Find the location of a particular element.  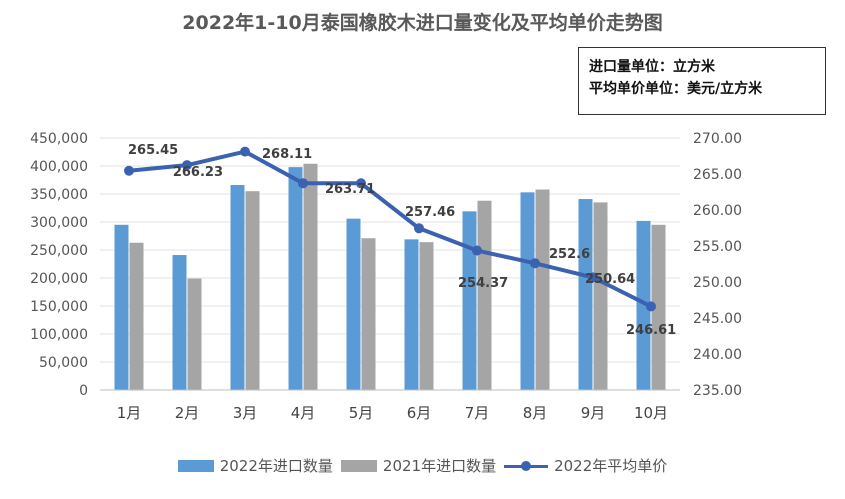

legend-swatch-2021-volume is located at coordinates (358, 465).